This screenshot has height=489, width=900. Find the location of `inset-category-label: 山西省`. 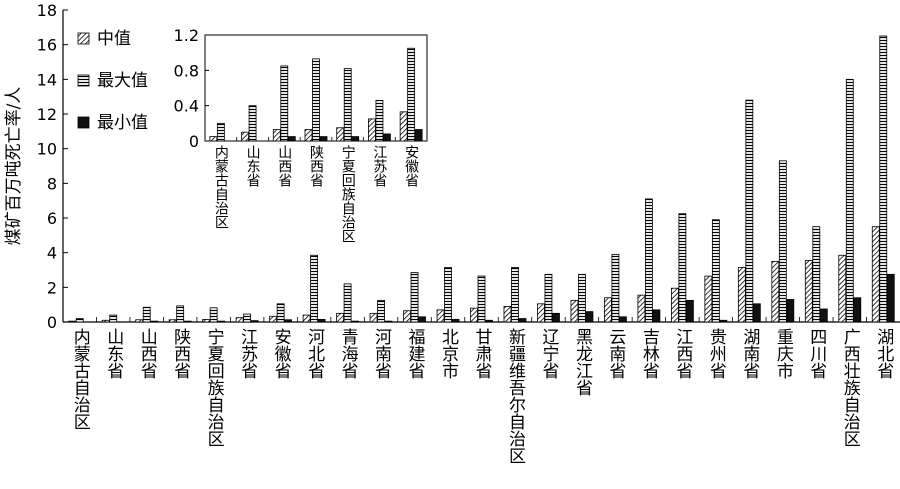

inset-category-label: 山西省 is located at coordinates (284, 166).